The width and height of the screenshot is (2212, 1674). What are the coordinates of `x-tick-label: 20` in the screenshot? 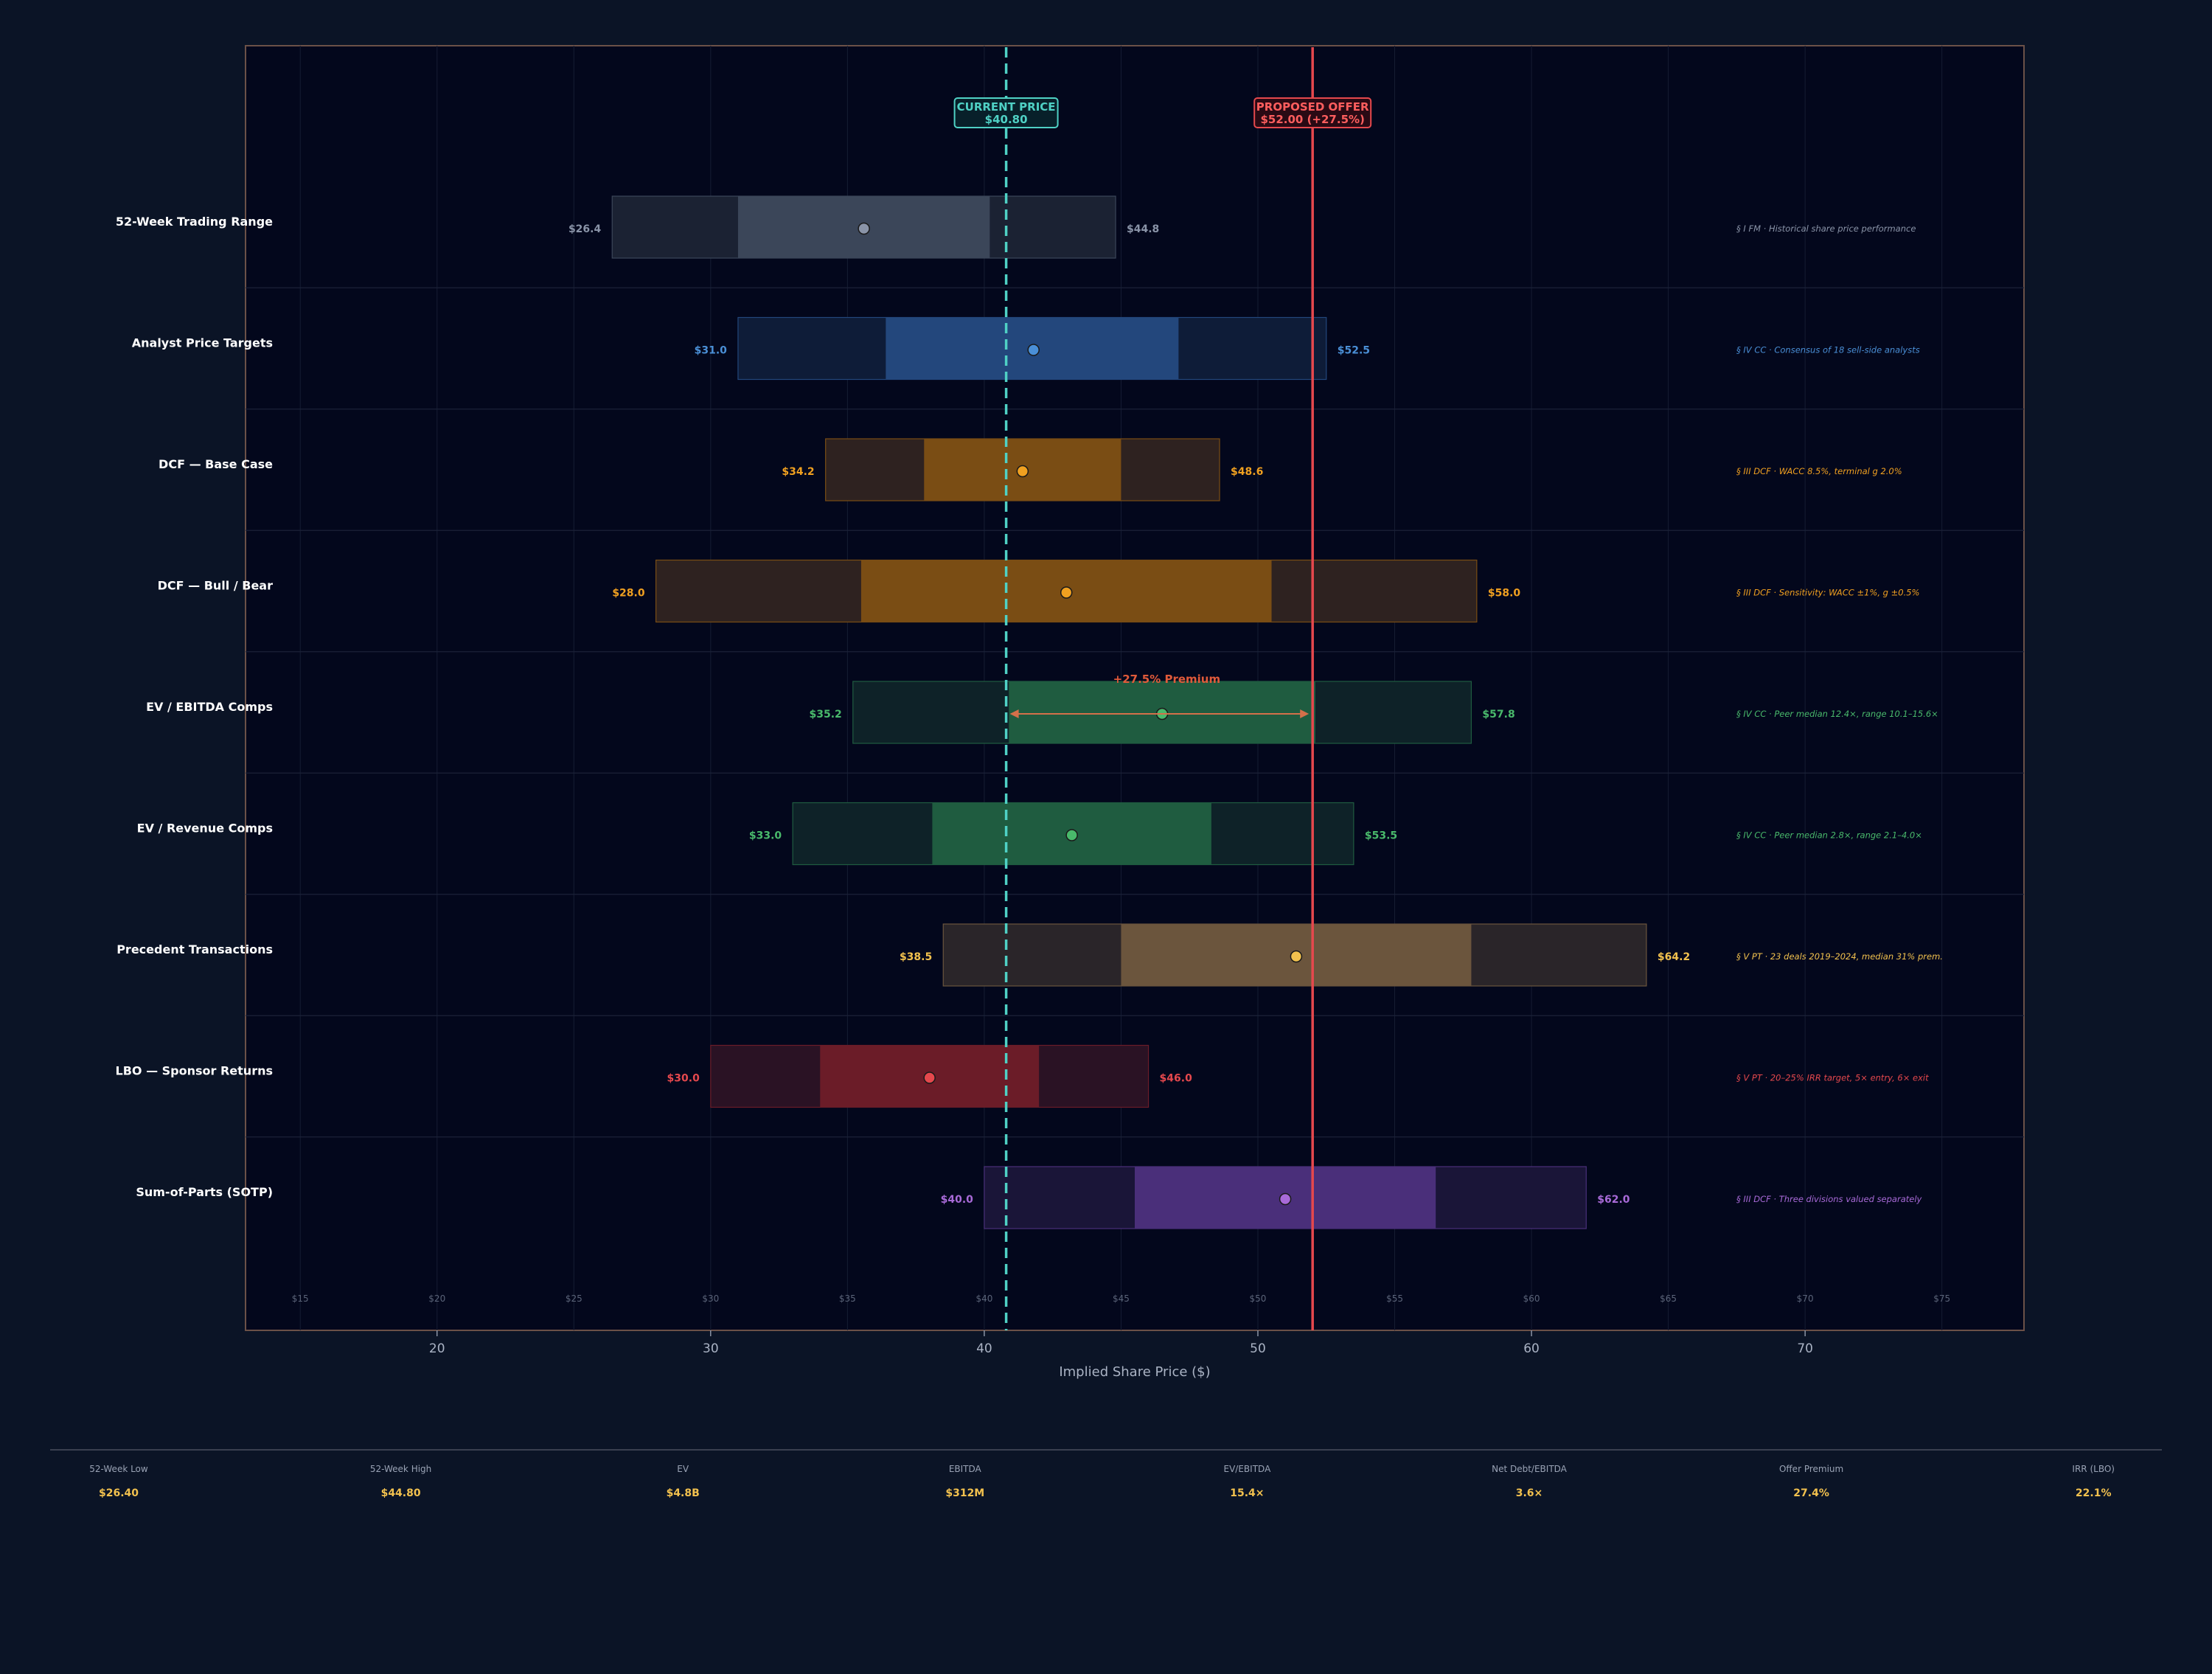 It's located at (437, 1348).